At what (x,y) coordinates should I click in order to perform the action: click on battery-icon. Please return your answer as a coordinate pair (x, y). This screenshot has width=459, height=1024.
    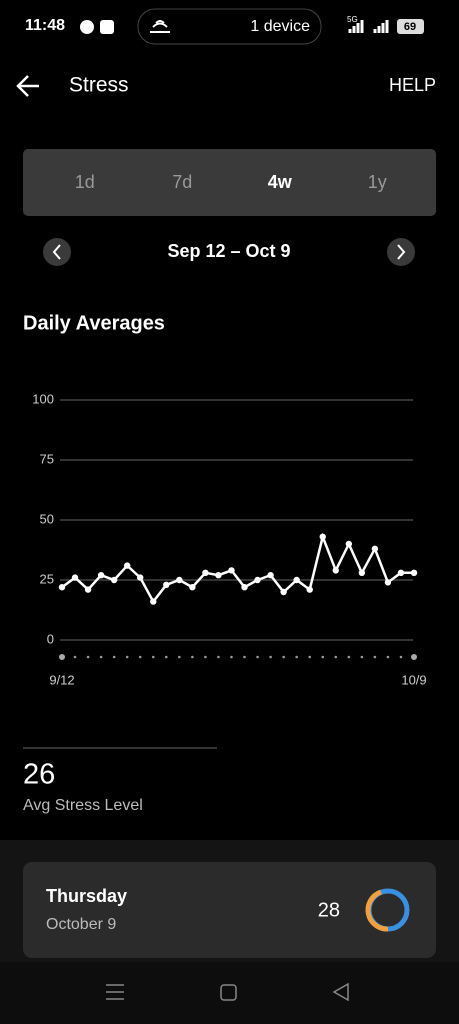
    Looking at the image, I should click on (410, 26).